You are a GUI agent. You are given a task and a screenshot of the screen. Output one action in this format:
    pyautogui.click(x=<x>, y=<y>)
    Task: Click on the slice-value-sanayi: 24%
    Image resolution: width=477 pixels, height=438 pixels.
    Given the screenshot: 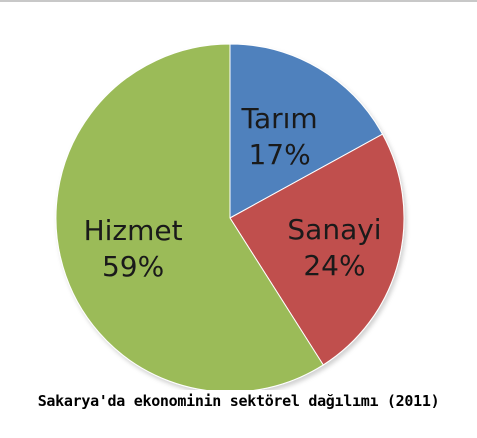 What is the action you would take?
    pyautogui.click(x=334, y=265)
    